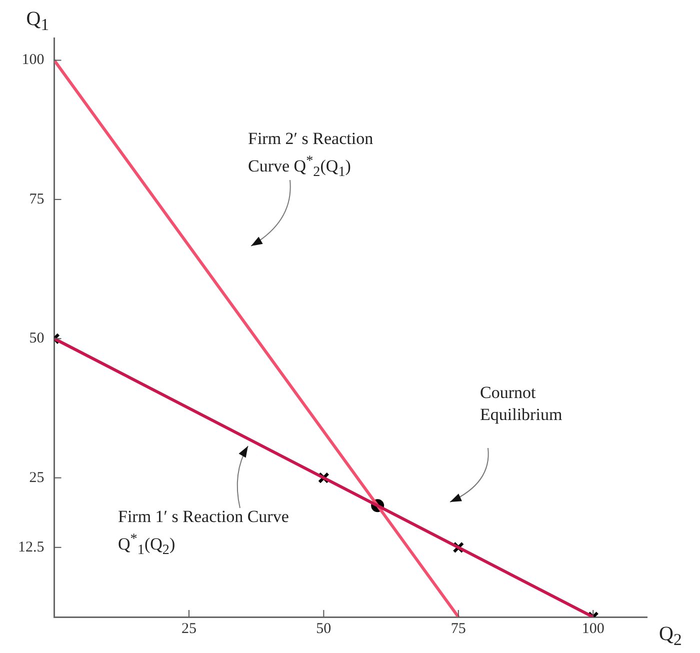  What do you see at coordinates (204, 533) in the screenshot?
I see `annotation: Firm 1′ s Reaction Curve Q$^{*}$$_{1}$(Q$_{2}$)` at bounding box center [204, 533].